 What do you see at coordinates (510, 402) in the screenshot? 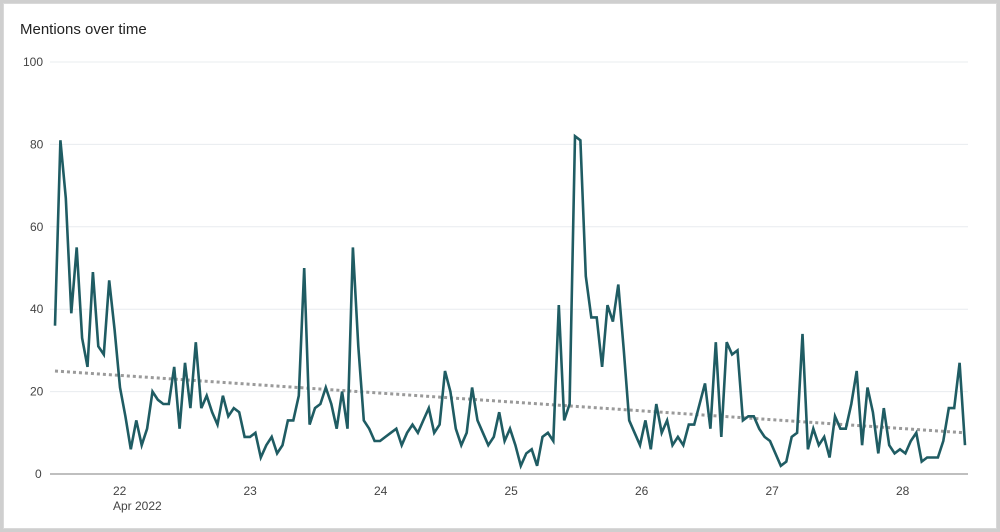
I see `trend-line` at bounding box center [510, 402].